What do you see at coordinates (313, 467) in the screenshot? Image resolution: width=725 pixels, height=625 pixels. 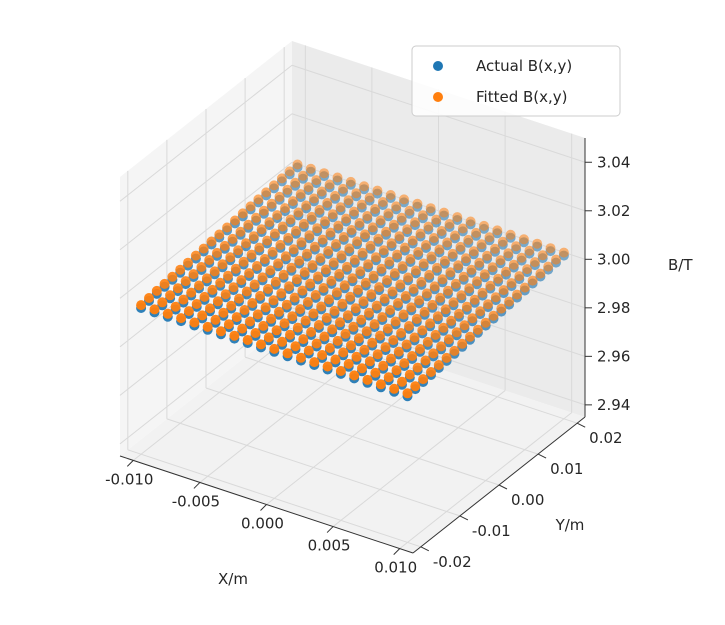 I see `y-gridline-floor` at bounding box center [313, 467].